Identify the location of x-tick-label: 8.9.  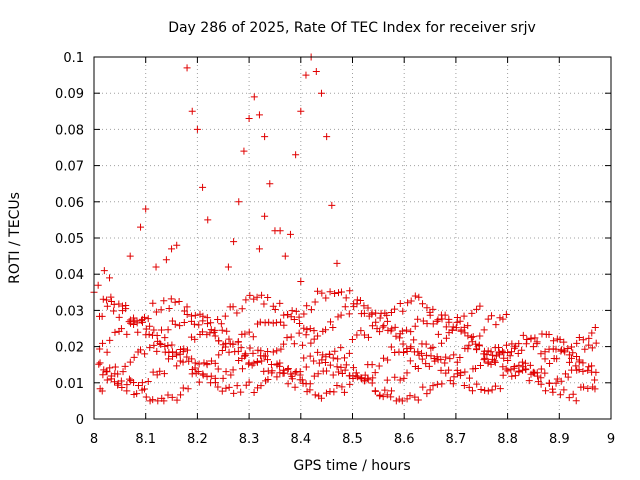
(559, 439).